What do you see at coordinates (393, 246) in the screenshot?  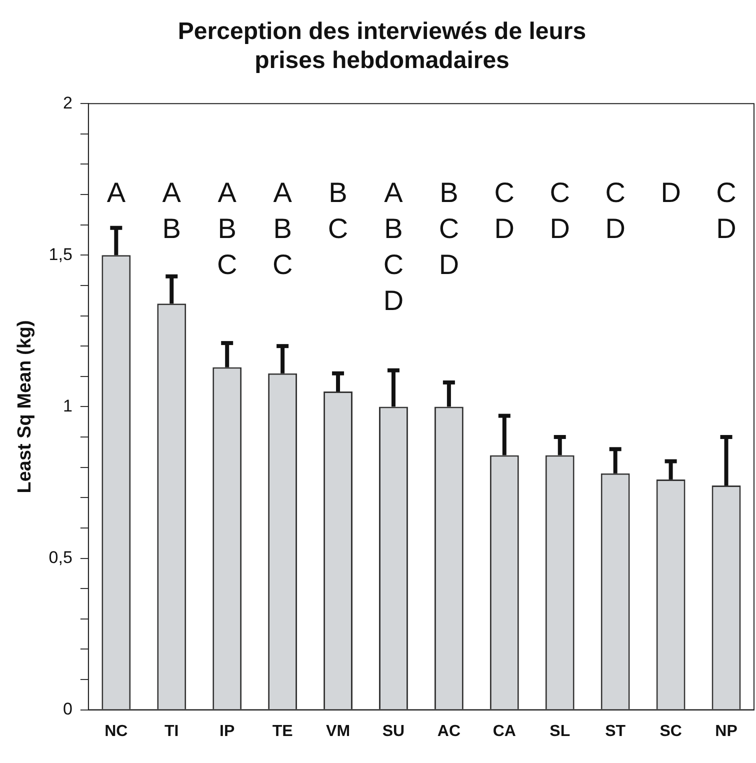 I see `annotation: A B C D` at bounding box center [393, 246].